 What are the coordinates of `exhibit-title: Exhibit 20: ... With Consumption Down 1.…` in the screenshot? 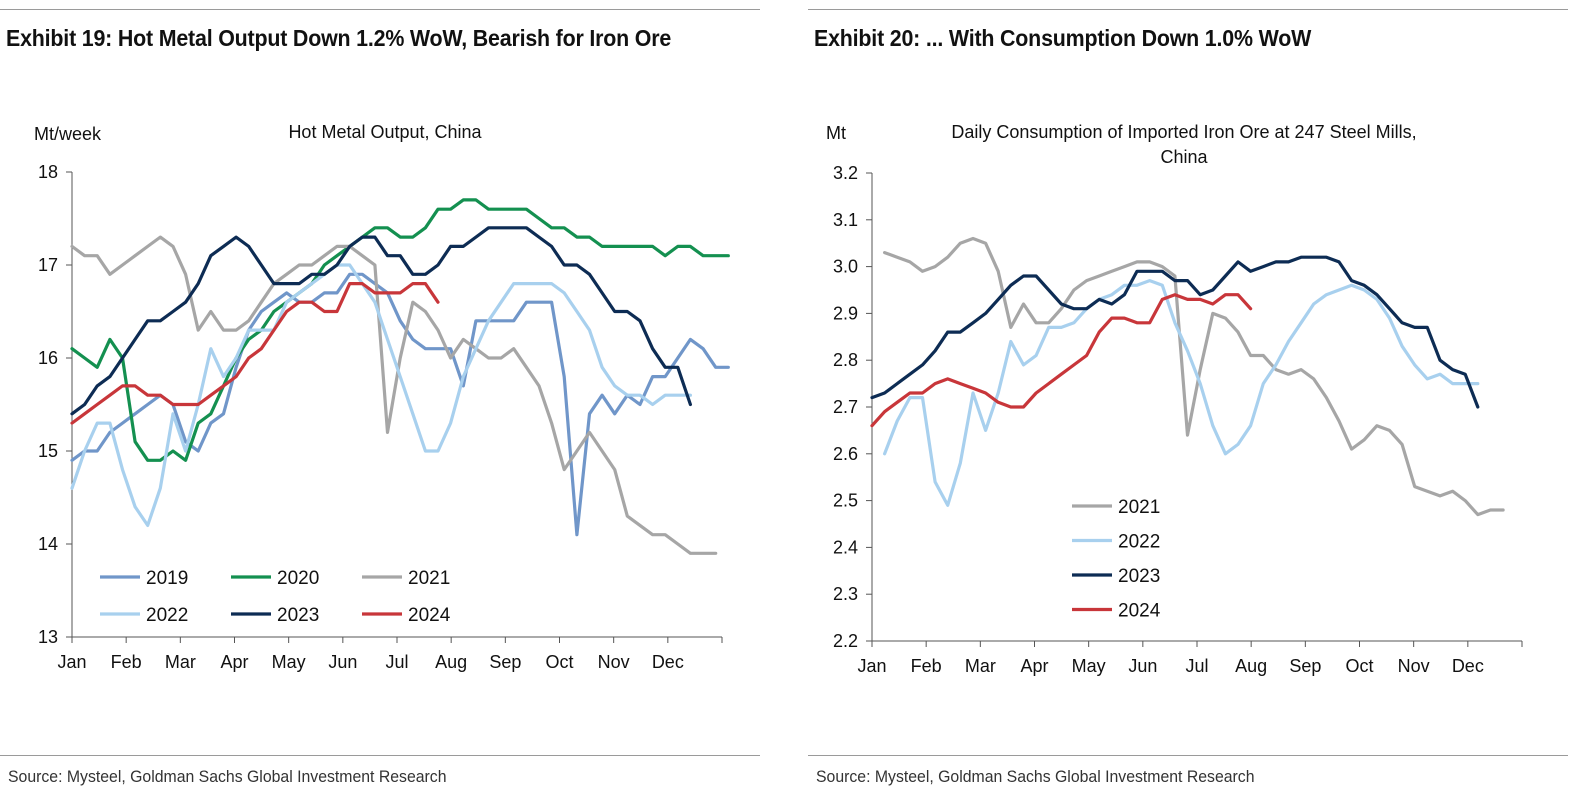 It's located at (1063, 38).